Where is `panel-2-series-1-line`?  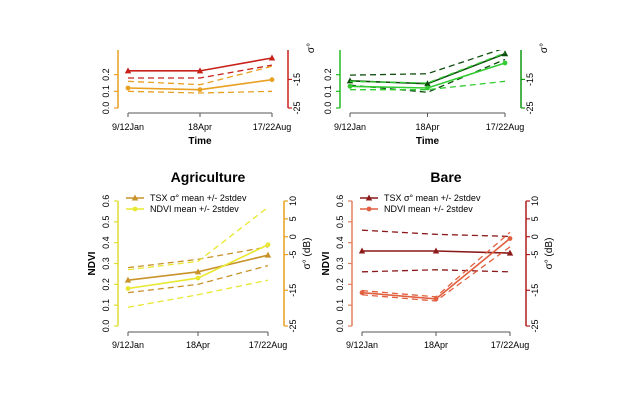
panel-2-series-1-line is located at coordinates (198, 257).